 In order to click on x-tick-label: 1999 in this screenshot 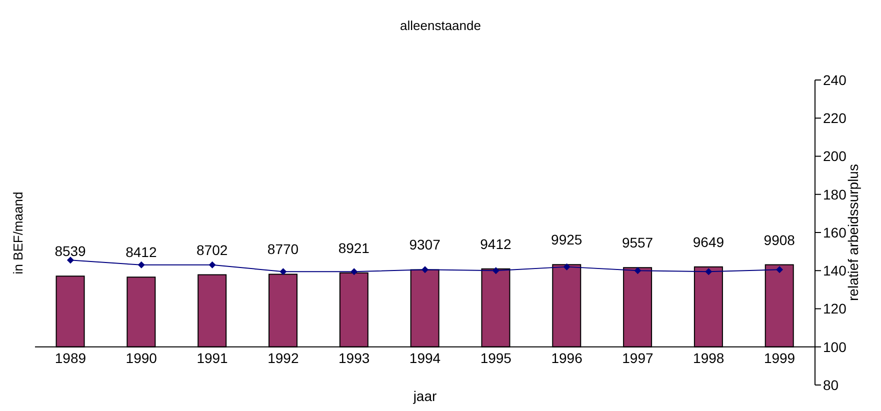, I will do `click(780, 358)`.